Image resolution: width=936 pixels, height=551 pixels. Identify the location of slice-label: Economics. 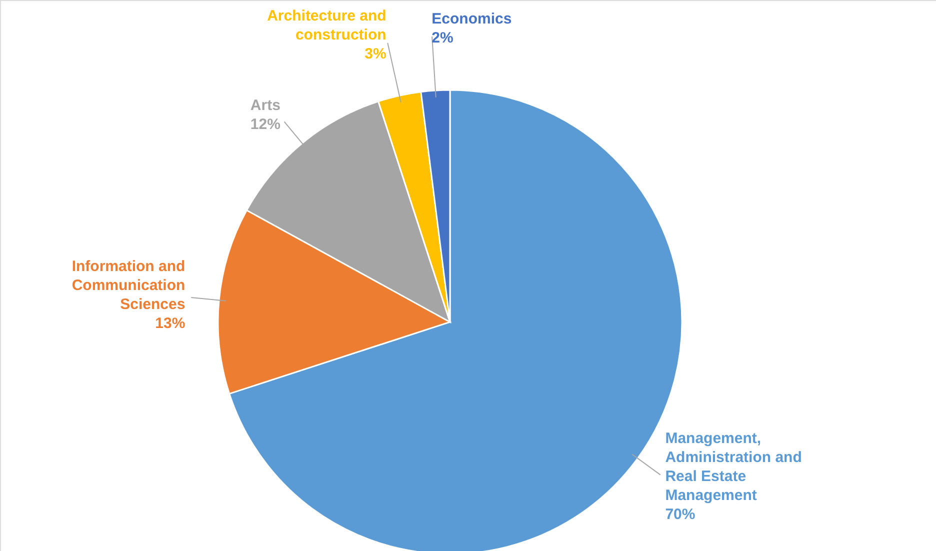
(472, 19).